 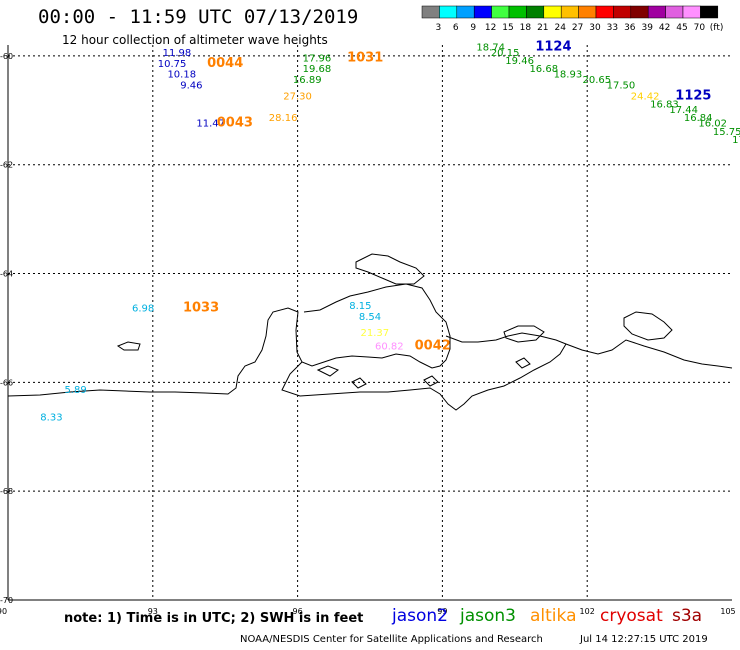 What do you see at coordinates (683, 110) in the screenshot?
I see `wave-height-value: 17.44` at bounding box center [683, 110].